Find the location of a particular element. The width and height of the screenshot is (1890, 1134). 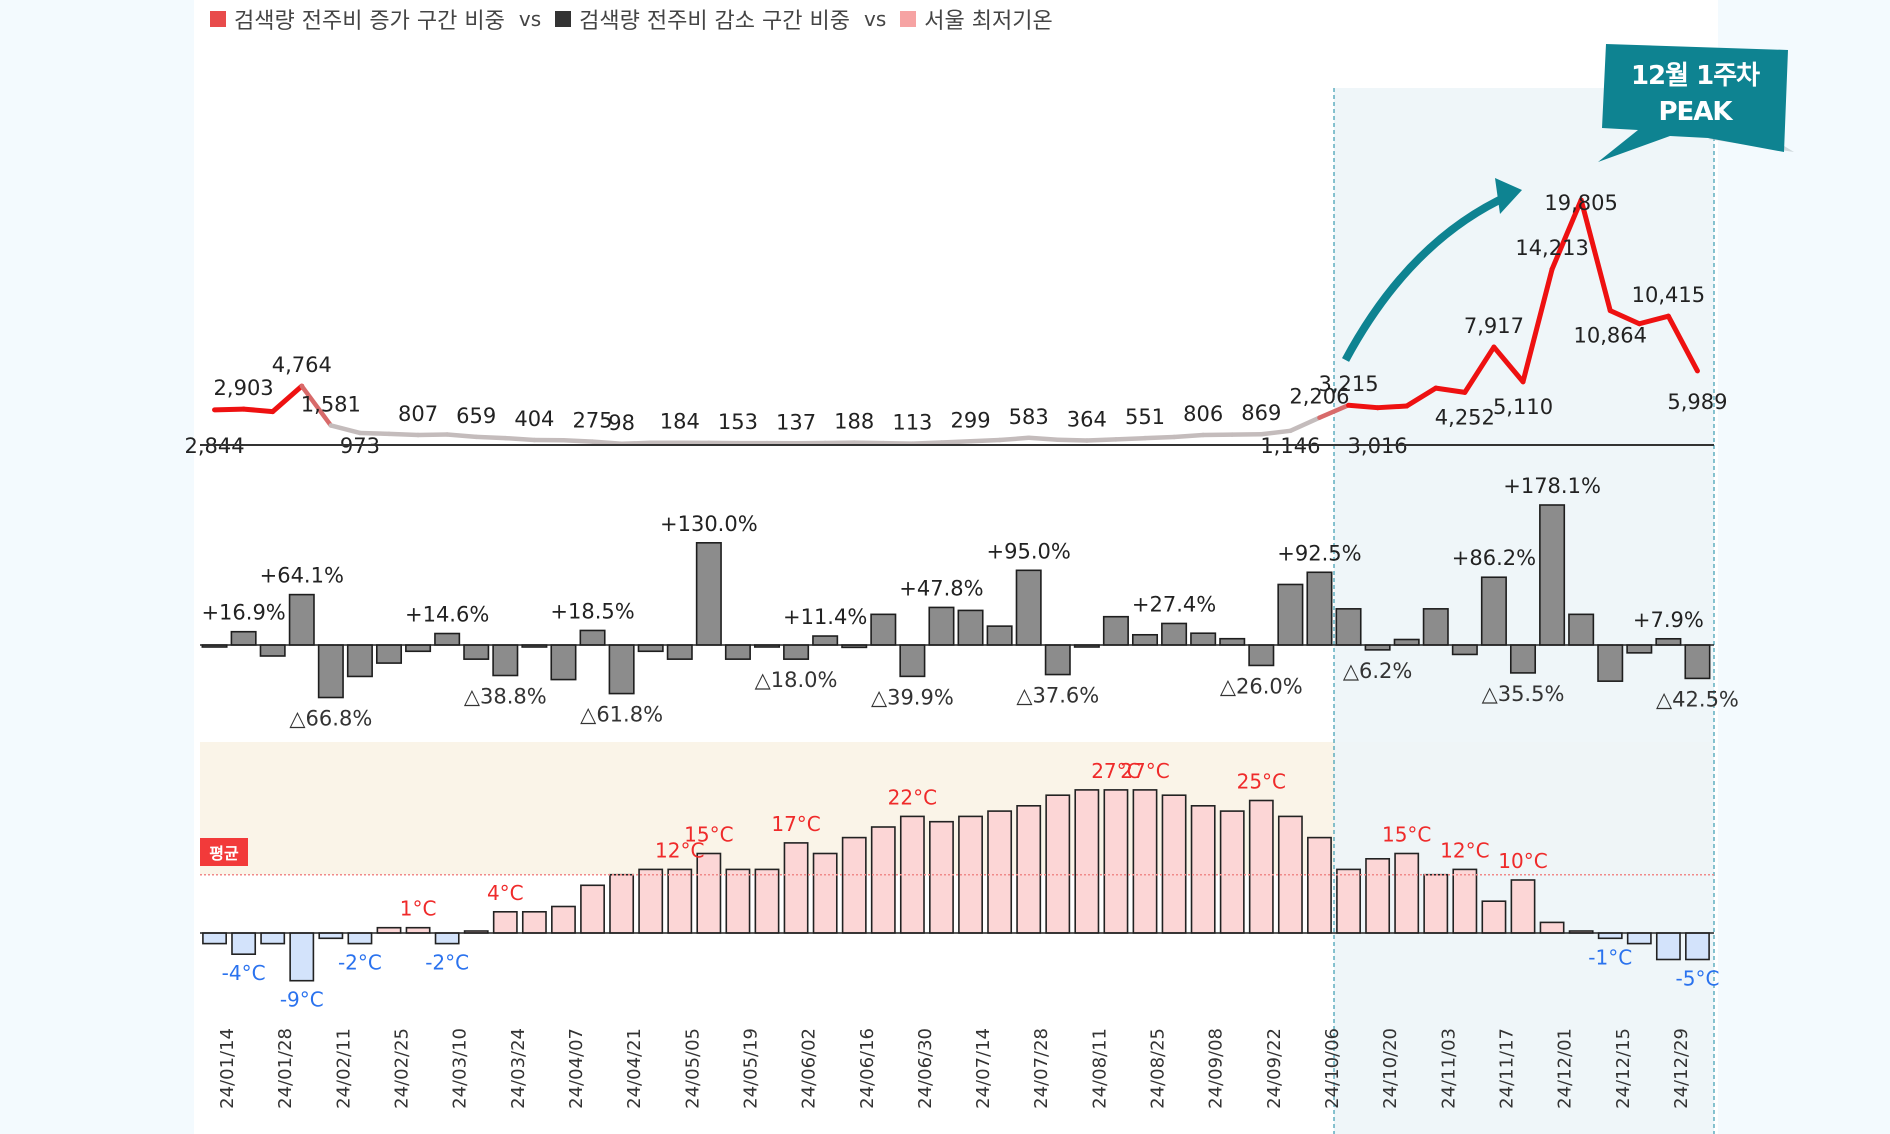

percent-data-label: +95.0% is located at coordinates (1029, 551).